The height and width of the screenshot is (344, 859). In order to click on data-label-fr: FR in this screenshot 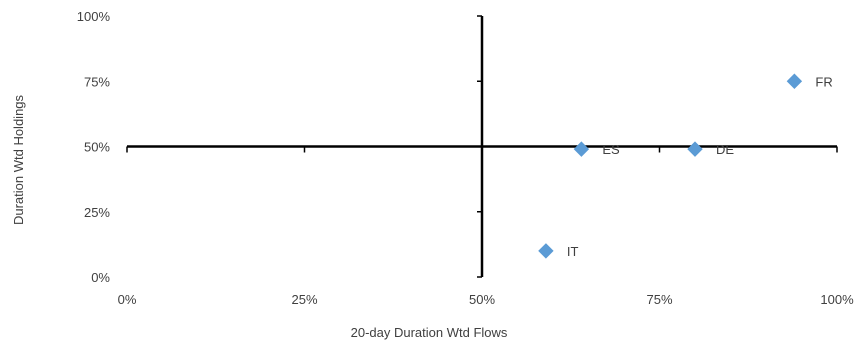, I will do `click(823, 81)`.